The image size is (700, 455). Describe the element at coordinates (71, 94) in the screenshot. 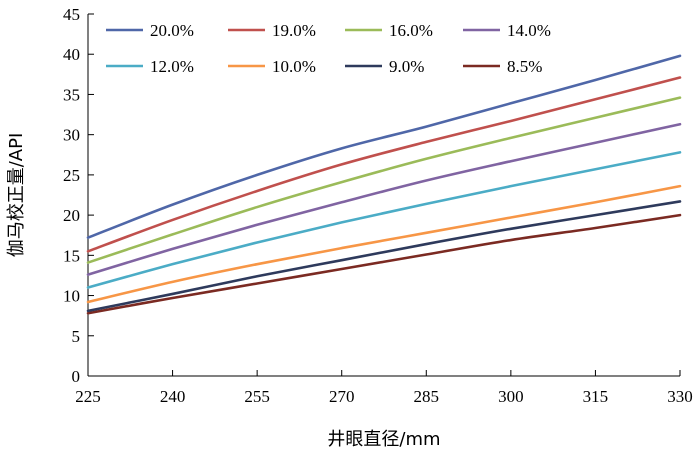

I see `y-tick-label: 35` at that location.